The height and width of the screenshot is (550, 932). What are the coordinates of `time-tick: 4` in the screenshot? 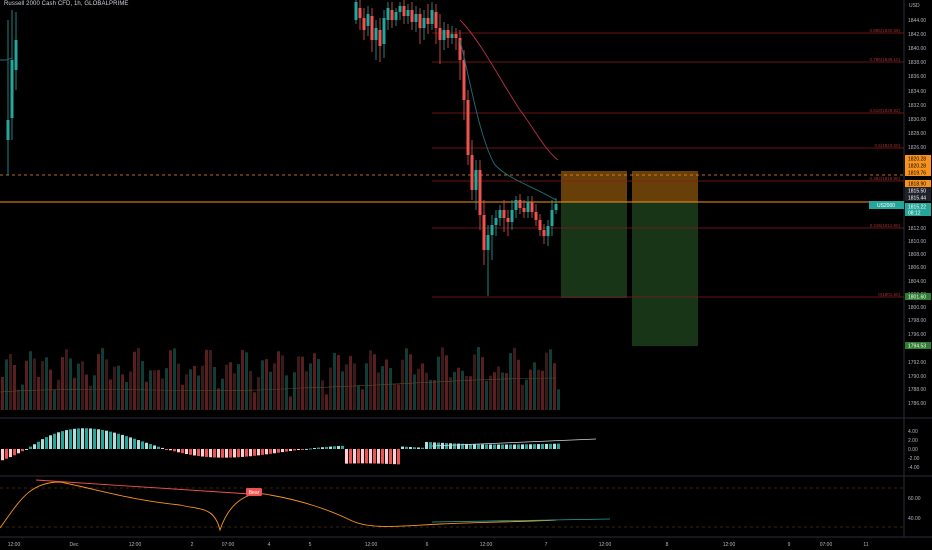 It's located at (269, 545).